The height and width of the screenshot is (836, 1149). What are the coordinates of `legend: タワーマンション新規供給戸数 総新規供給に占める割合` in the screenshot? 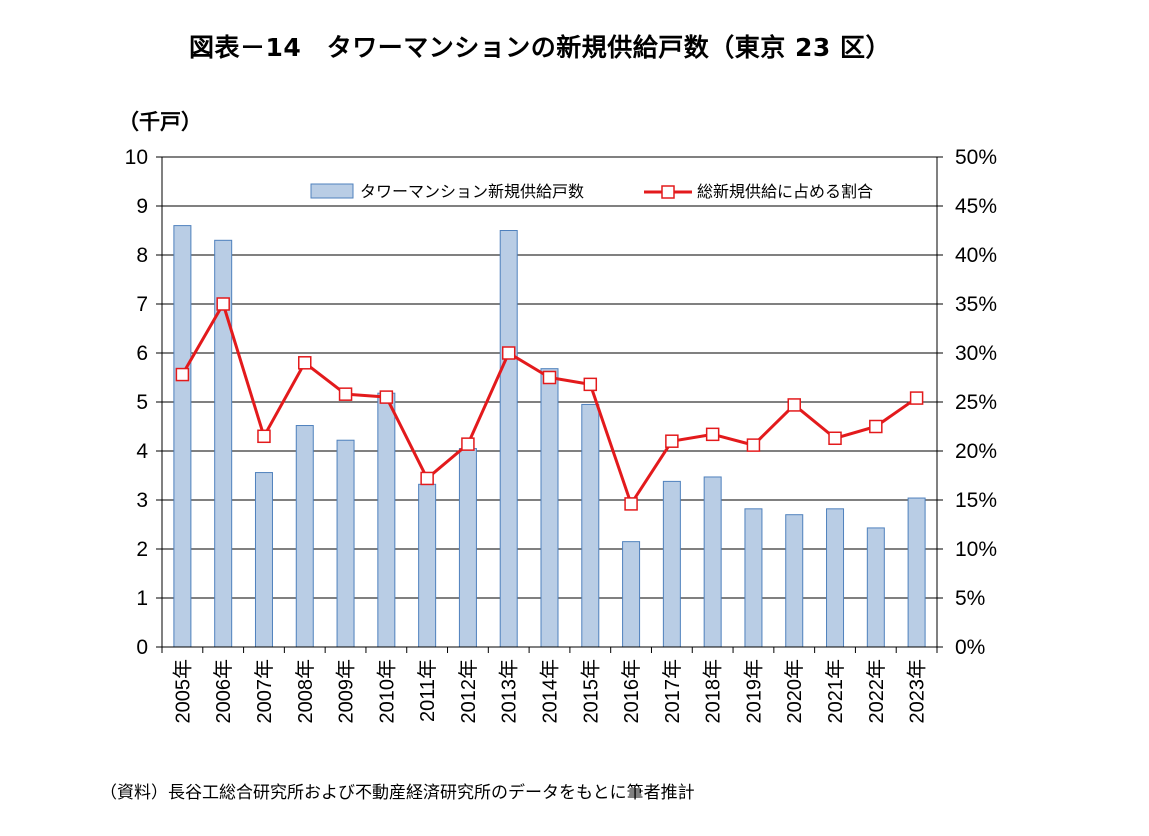 It's located at (591, 191).